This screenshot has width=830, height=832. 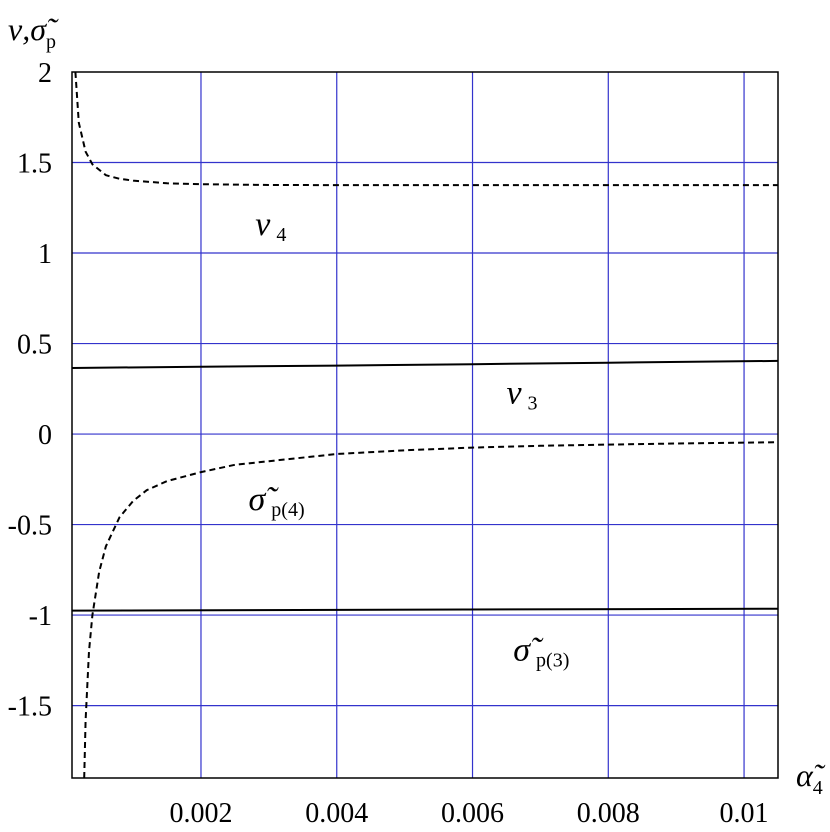 I want to click on x-tick-label: 0.004, so click(x=336, y=813).